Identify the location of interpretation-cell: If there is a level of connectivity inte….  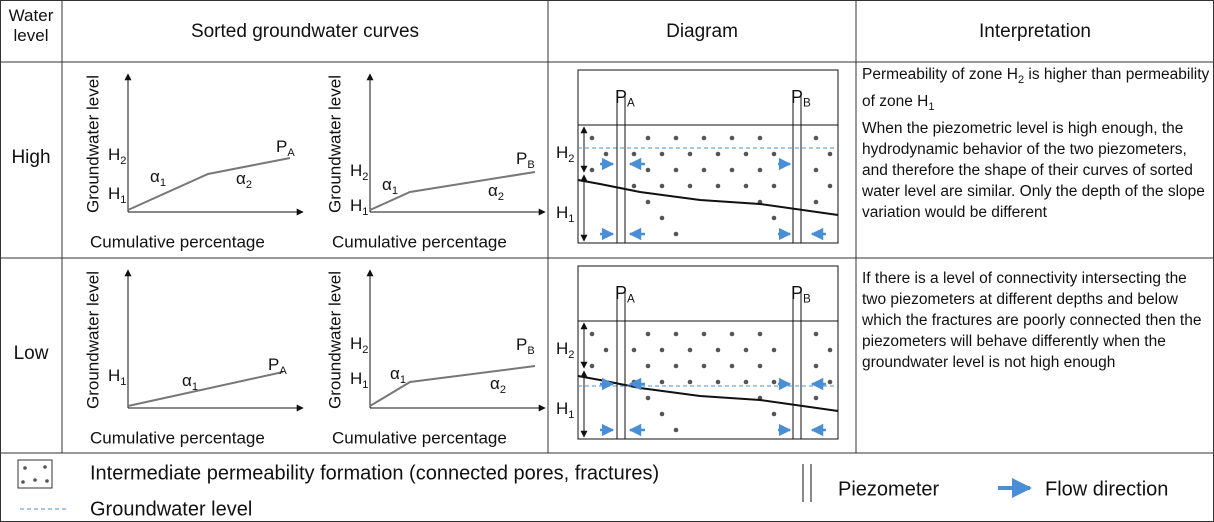
(1036, 320).